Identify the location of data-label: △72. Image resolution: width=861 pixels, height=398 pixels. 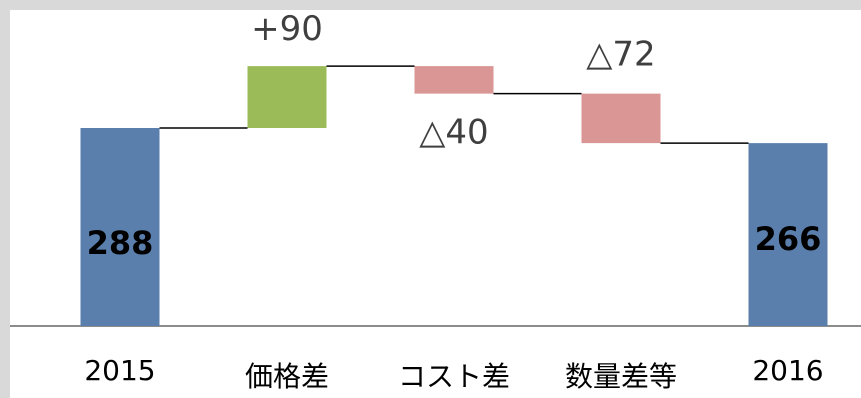
(620, 55).